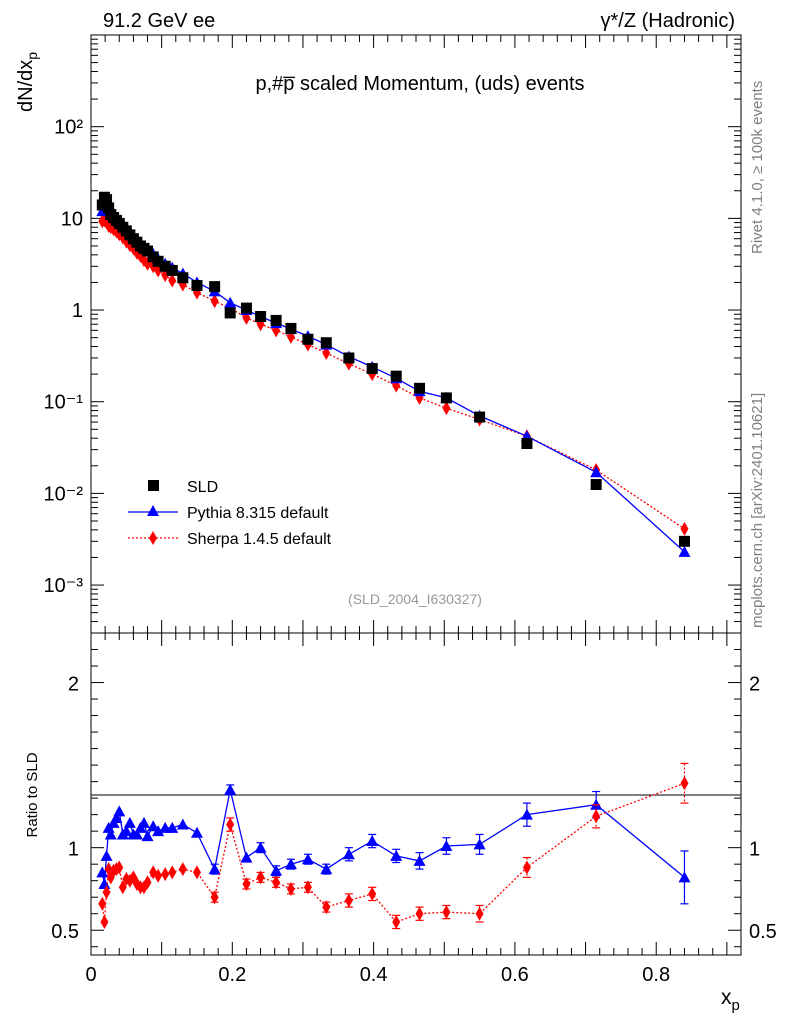 This screenshot has width=786, height=1024. Describe the element at coordinates (763, 932) in the screenshot. I see `ratio-y-tick-label-right: 0.5` at that location.